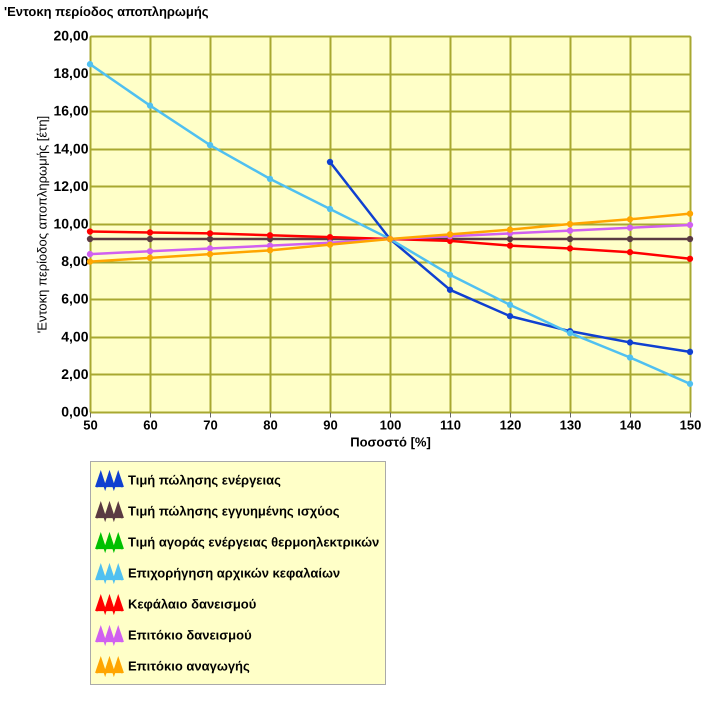 This screenshot has height=716, width=721. Describe the element at coordinates (631, 425) in the screenshot. I see `x-tick-label: 140` at that location.